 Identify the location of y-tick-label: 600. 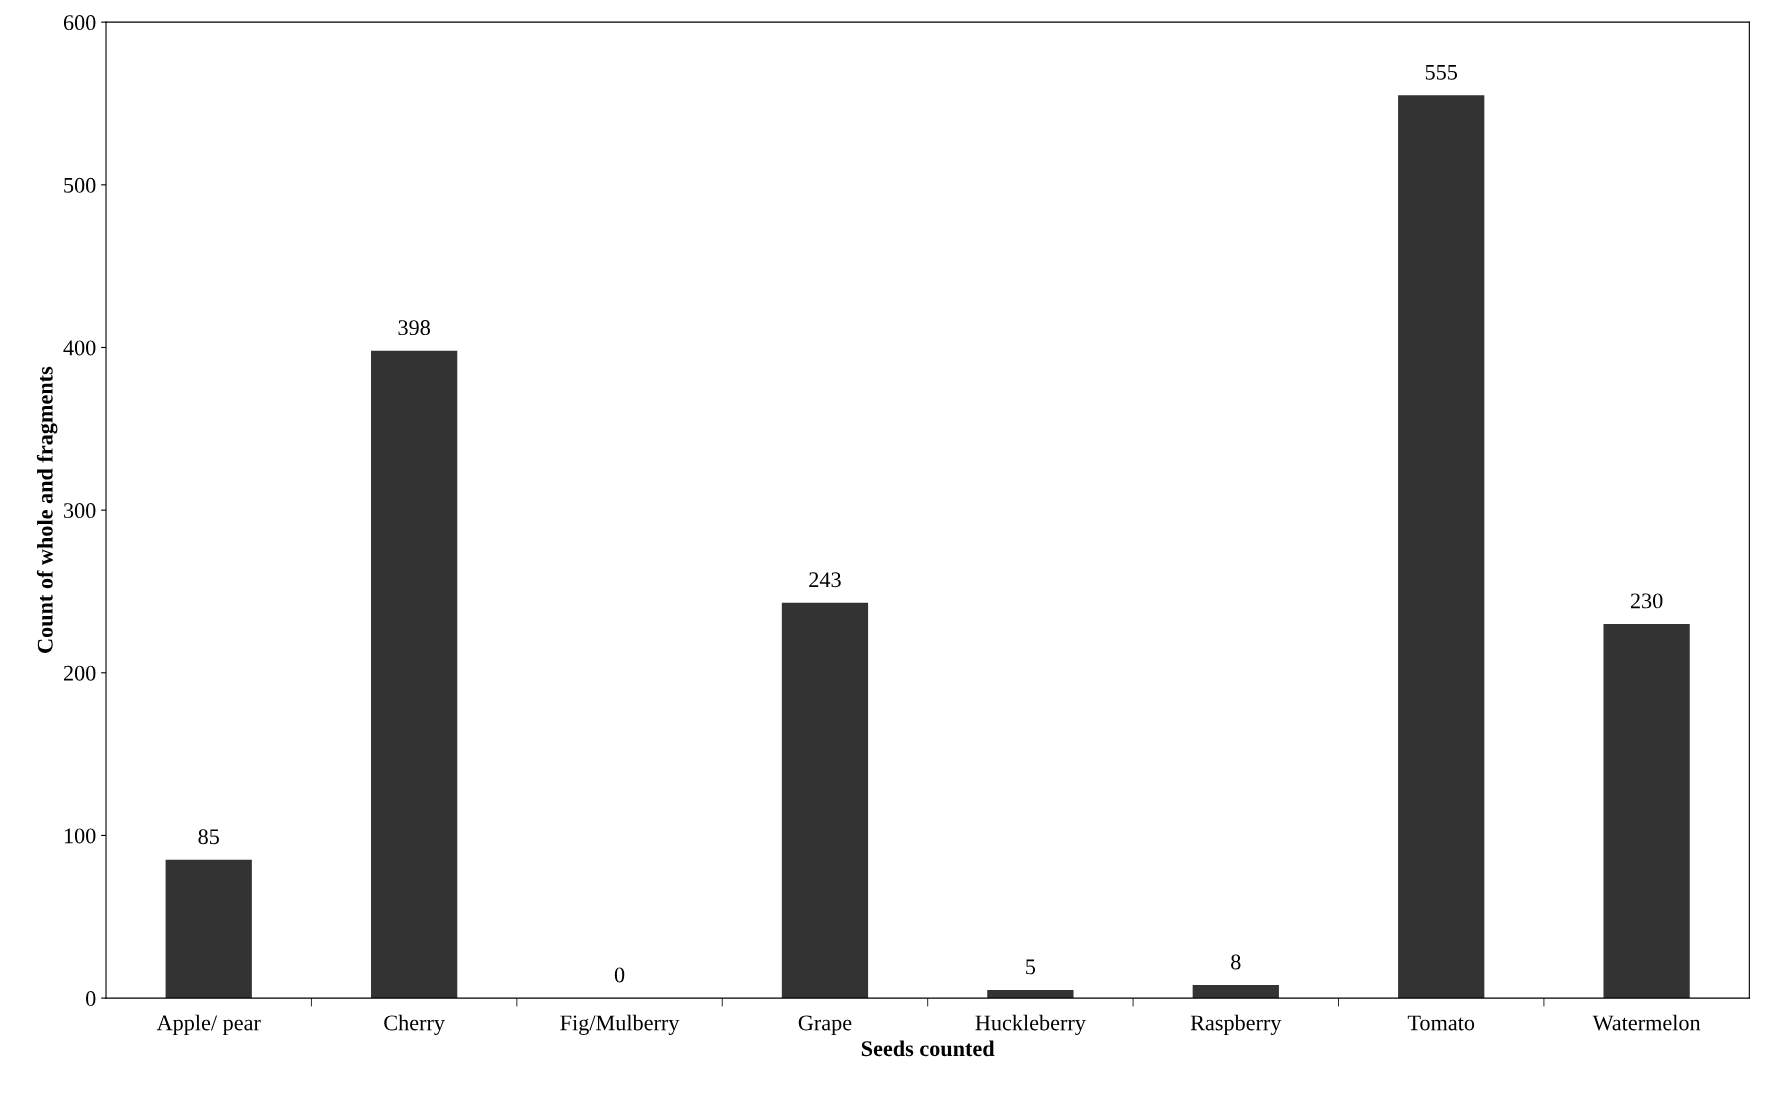
(79, 23).